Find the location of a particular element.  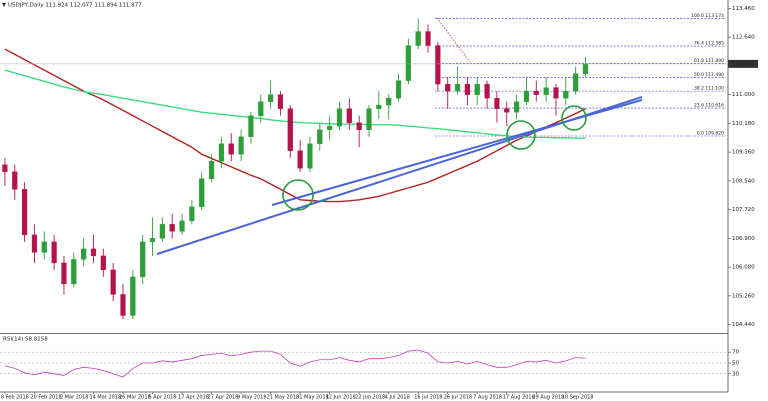

x-tick-label: 8 Feb 2018 is located at coordinates (15, 398).